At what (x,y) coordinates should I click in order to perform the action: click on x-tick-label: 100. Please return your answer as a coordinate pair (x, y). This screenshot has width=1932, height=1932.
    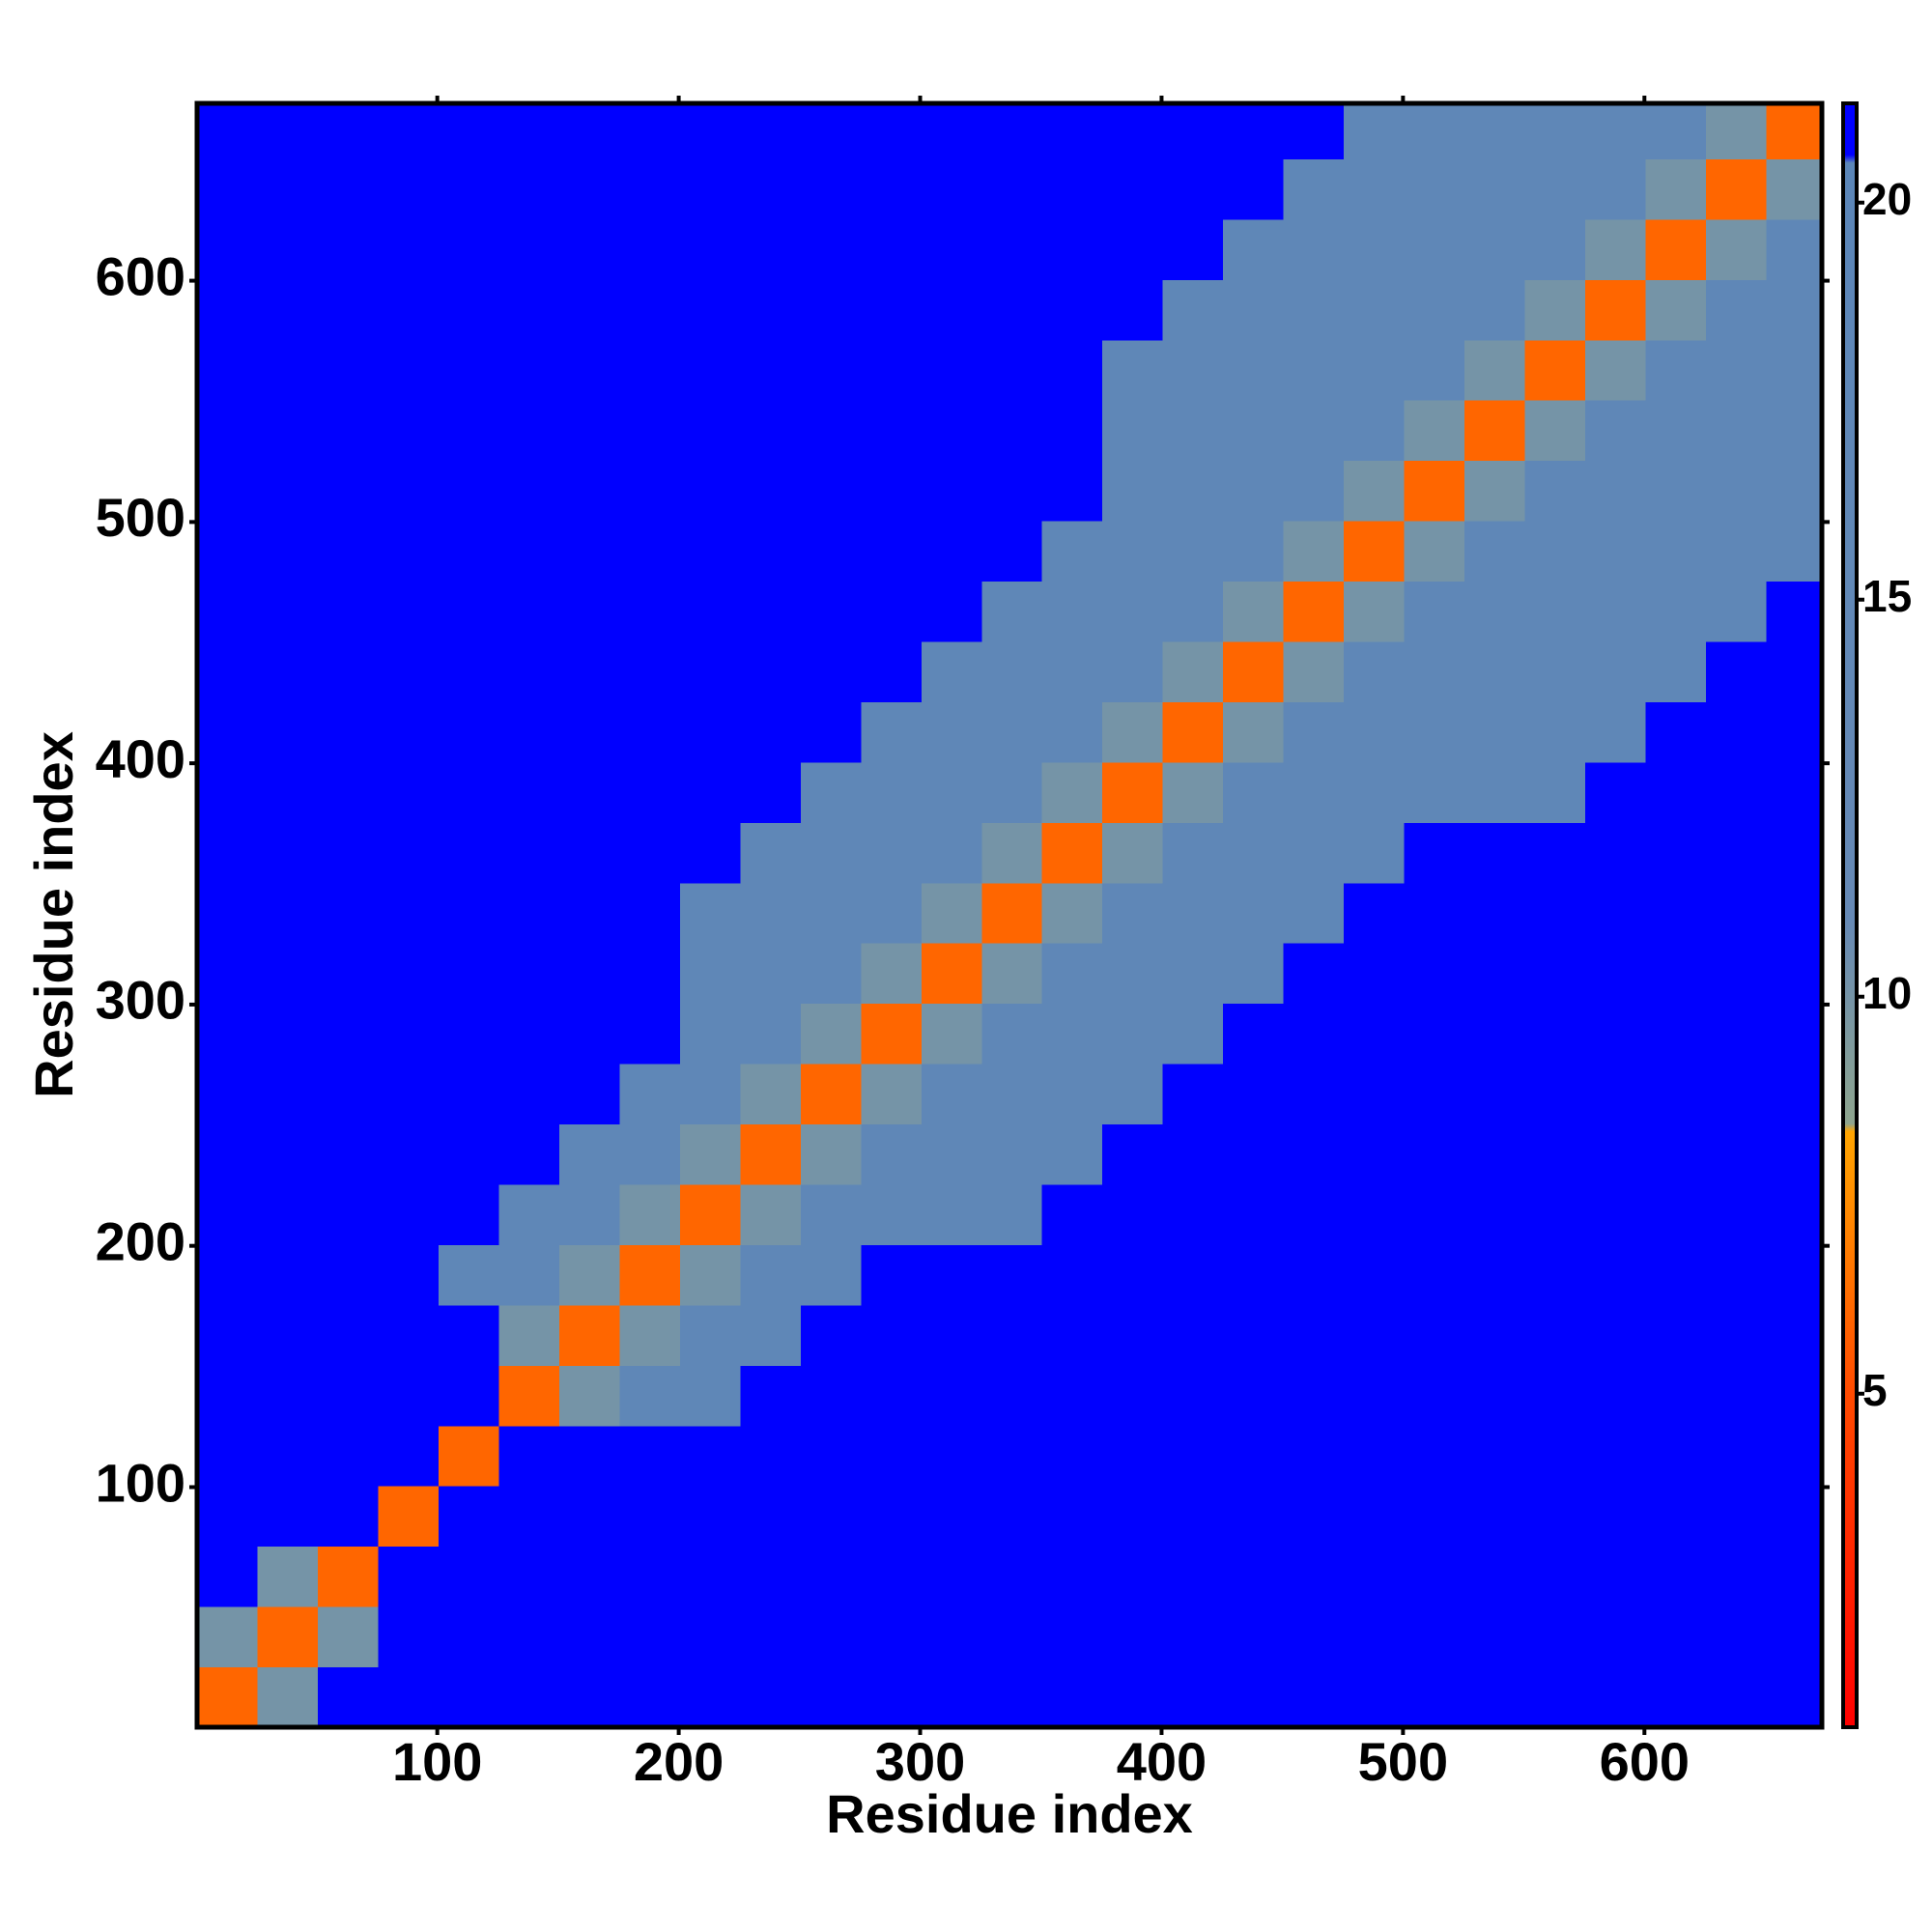
    Looking at the image, I should click on (437, 1761).